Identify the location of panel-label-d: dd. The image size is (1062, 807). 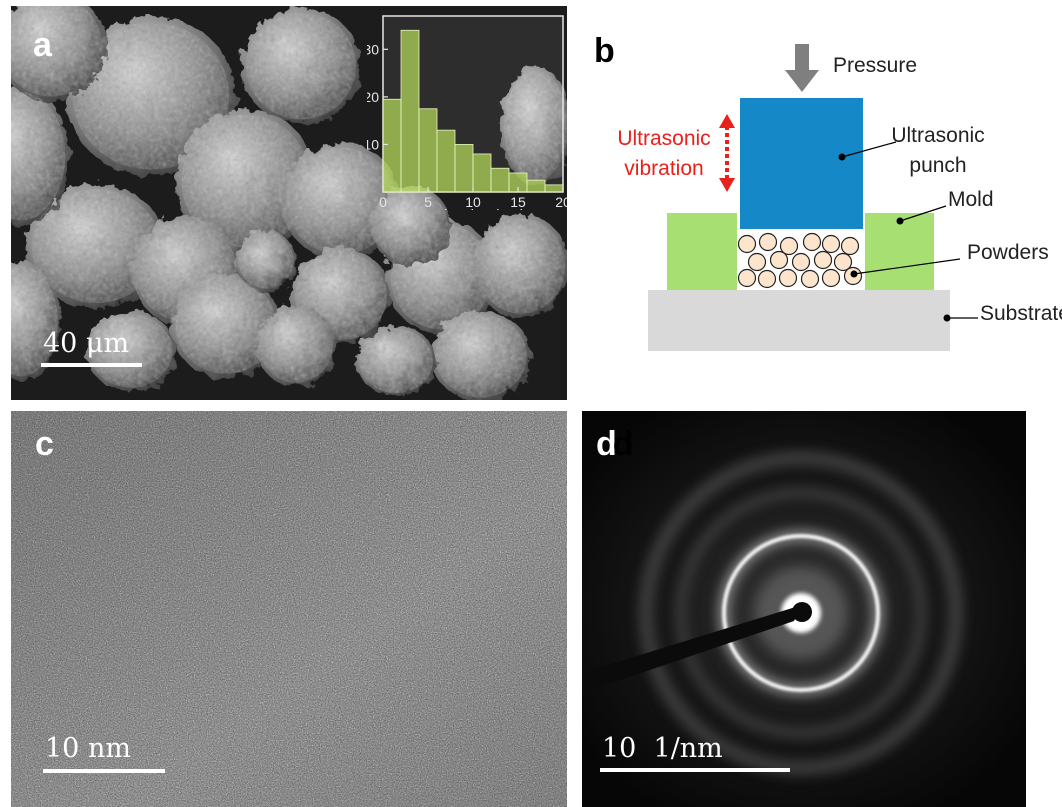
(615, 444).